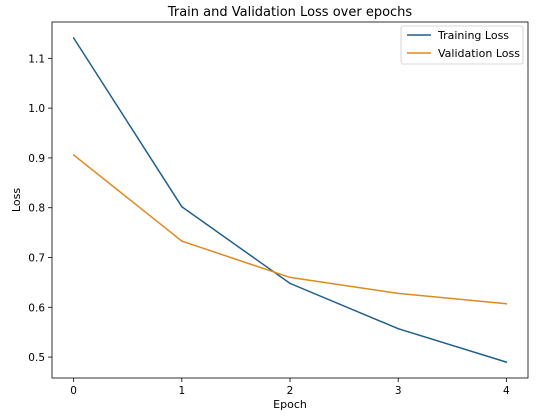 Image resolution: width=554 pixels, height=418 pixels. I want to click on legend-label-validation-loss: Validation Loss, so click(479, 53).